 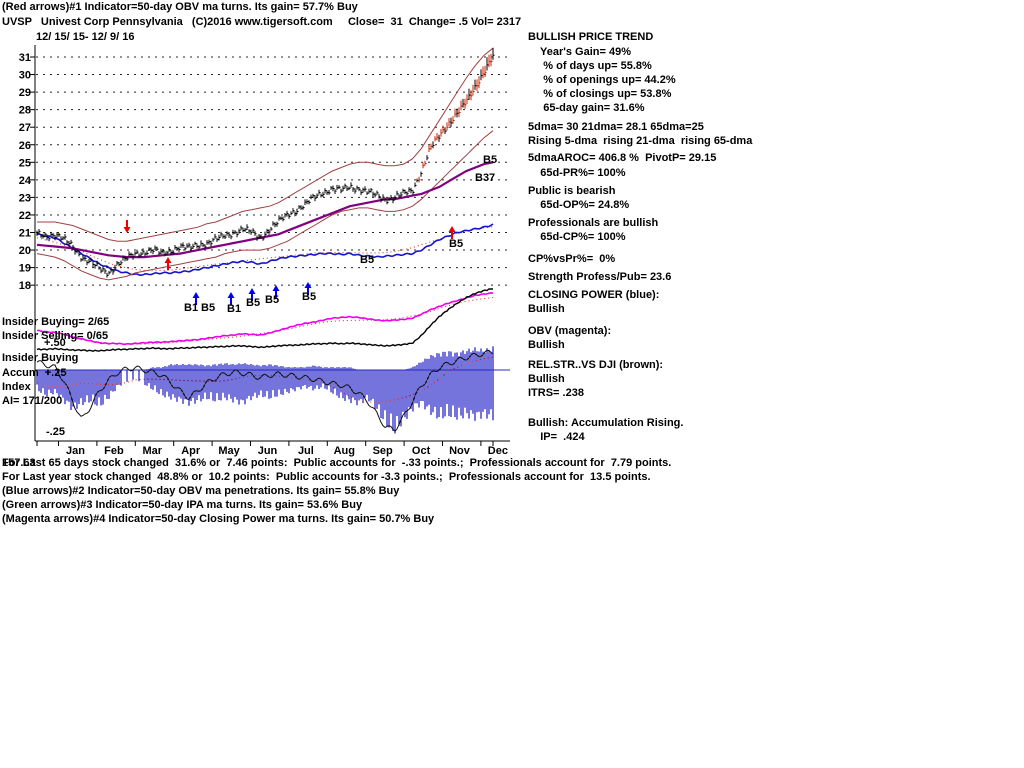 I want to click on svg-text: 28, so click(x=25, y=111).